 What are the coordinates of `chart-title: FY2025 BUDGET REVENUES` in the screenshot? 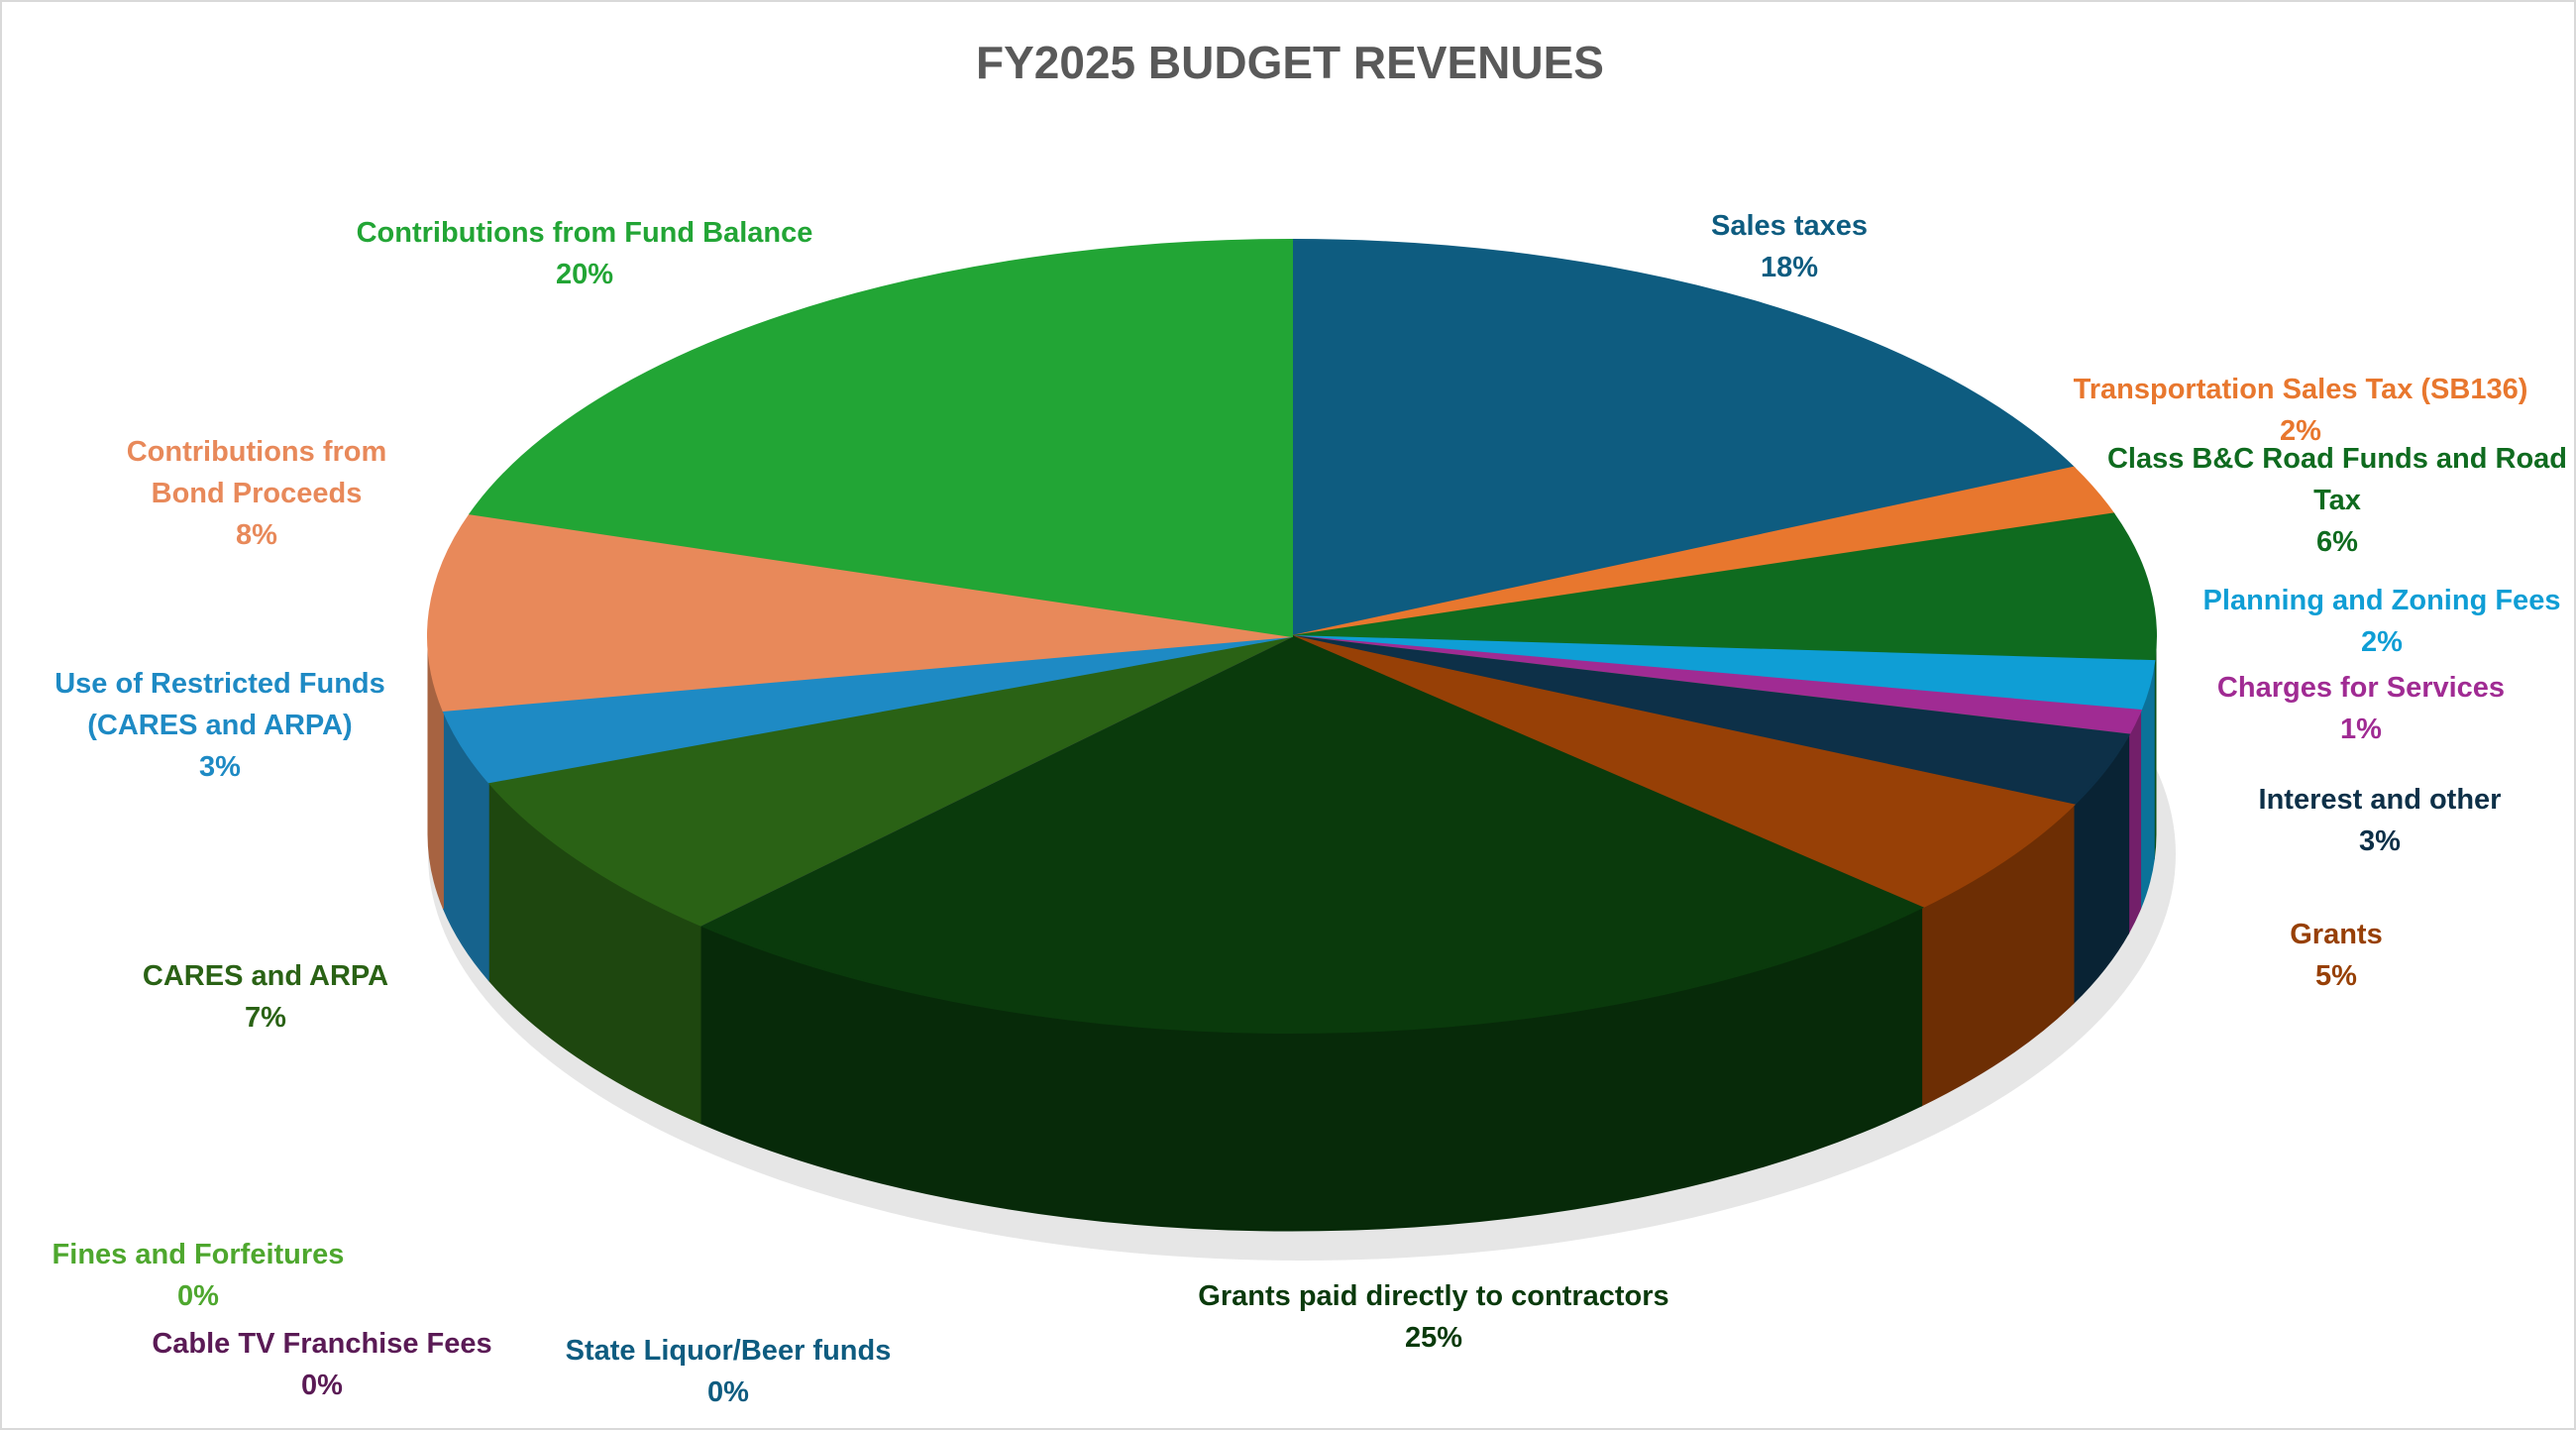 It's located at (1290, 62).